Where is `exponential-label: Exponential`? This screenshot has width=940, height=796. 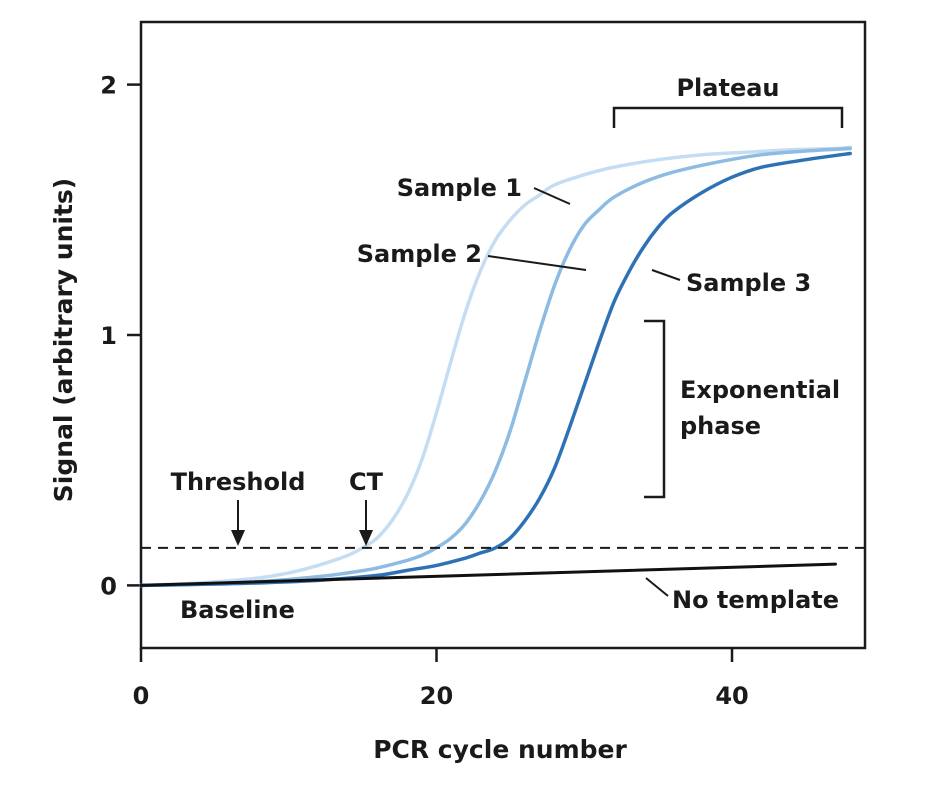 exponential-label: Exponential is located at coordinates (760, 390).